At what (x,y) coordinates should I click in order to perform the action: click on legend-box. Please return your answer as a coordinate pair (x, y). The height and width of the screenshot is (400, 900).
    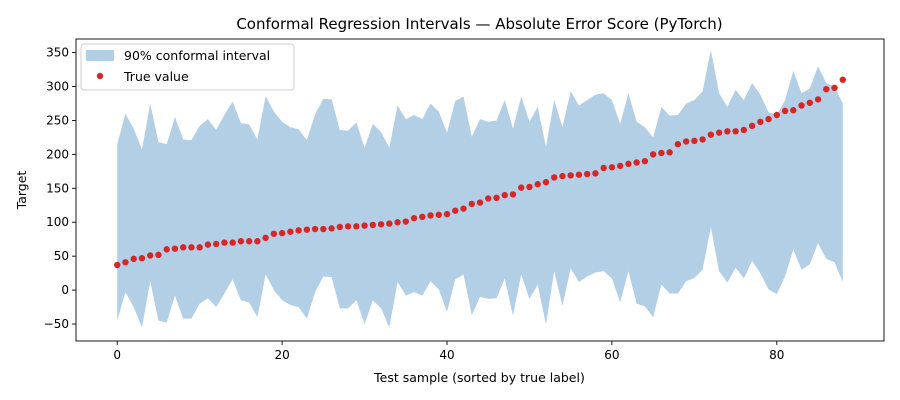
    Looking at the image, I should click on (187, 67).